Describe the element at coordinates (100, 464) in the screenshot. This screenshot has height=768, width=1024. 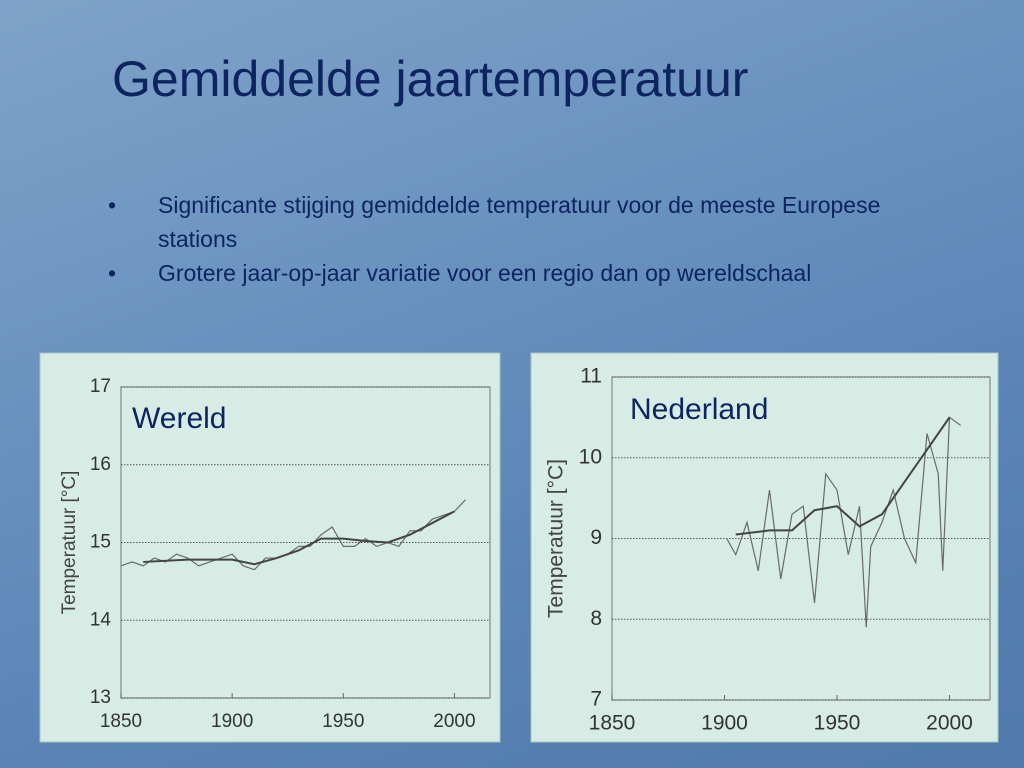
I see `y-tick-label: 16` at that location.